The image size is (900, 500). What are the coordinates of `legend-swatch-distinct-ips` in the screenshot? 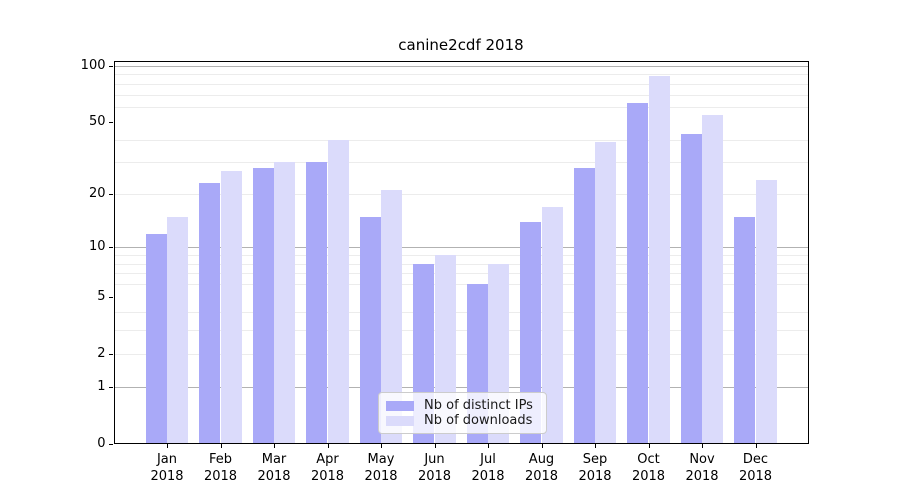 It's located at (400, 406).